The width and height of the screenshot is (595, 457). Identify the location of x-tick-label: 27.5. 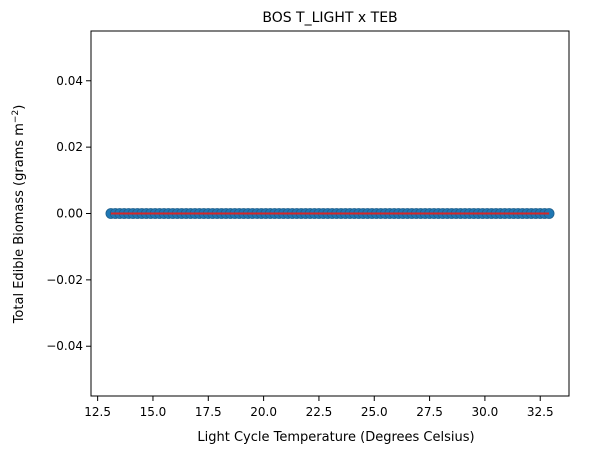
(429, 412).